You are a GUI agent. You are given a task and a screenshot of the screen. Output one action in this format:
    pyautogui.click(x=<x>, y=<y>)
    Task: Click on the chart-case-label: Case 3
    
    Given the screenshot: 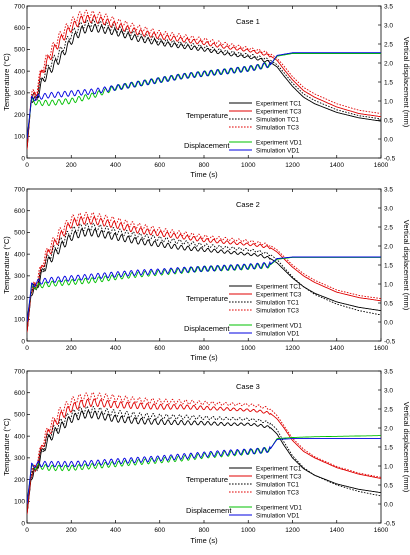 What is the action you would take?
    pyautogui.click(x=248, y=386)
    